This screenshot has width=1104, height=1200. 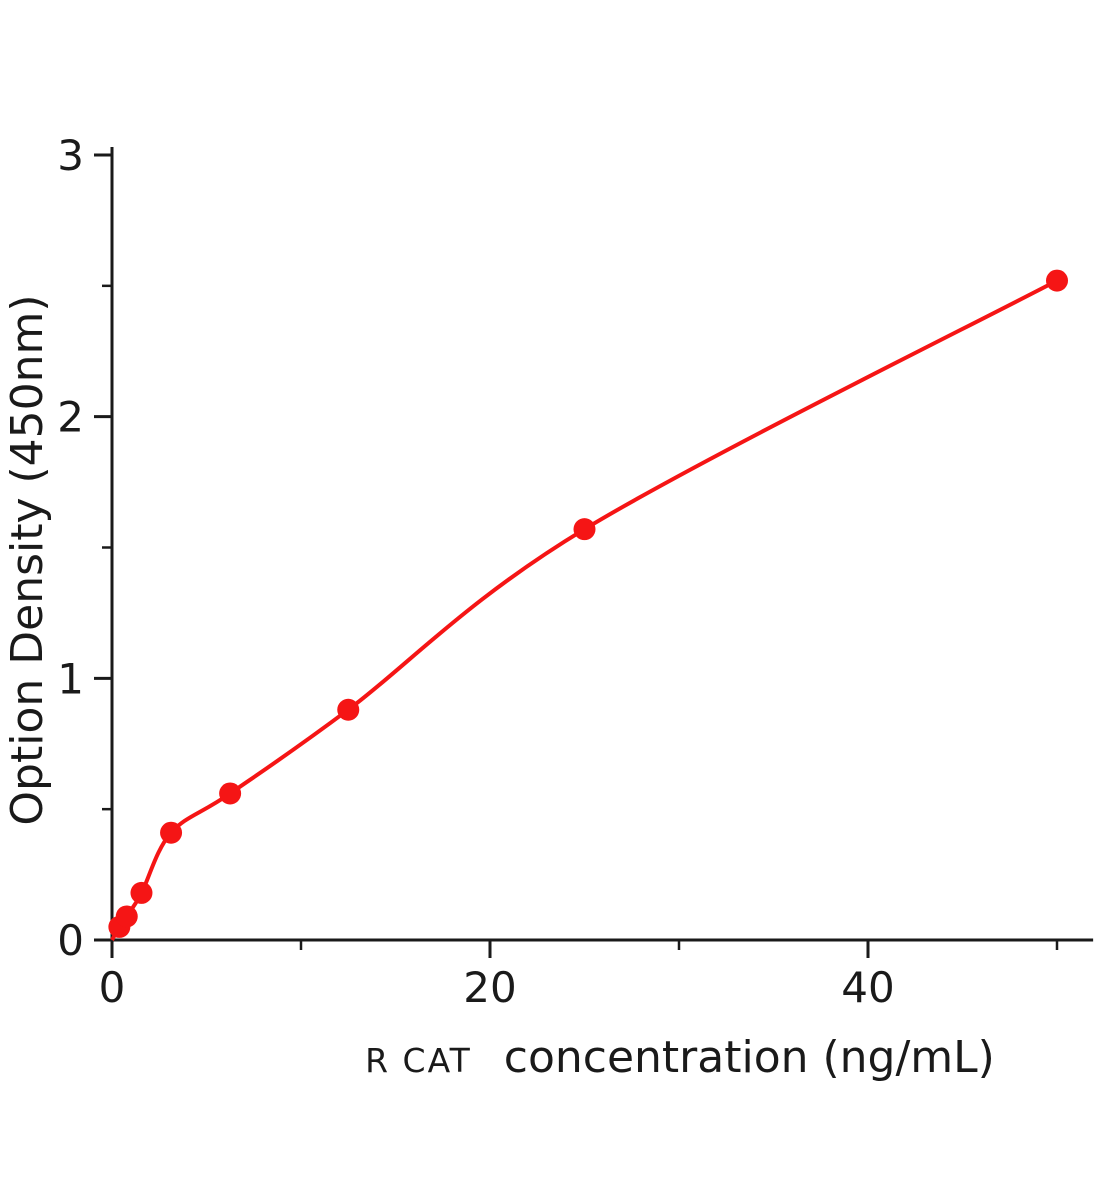 What do you see at coordinates (70, 678) in the screenshot?
I see `y-tick-label: 1` at bounding box center [70, 678].